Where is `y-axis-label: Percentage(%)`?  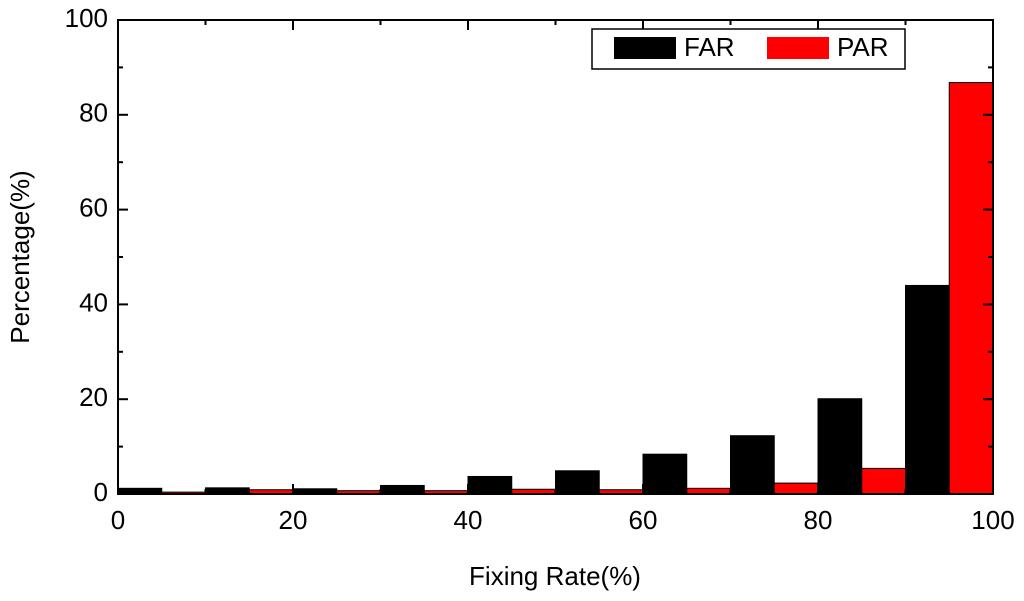 y-axis-label: Percentage(%) is located at coordinates (20, 256).